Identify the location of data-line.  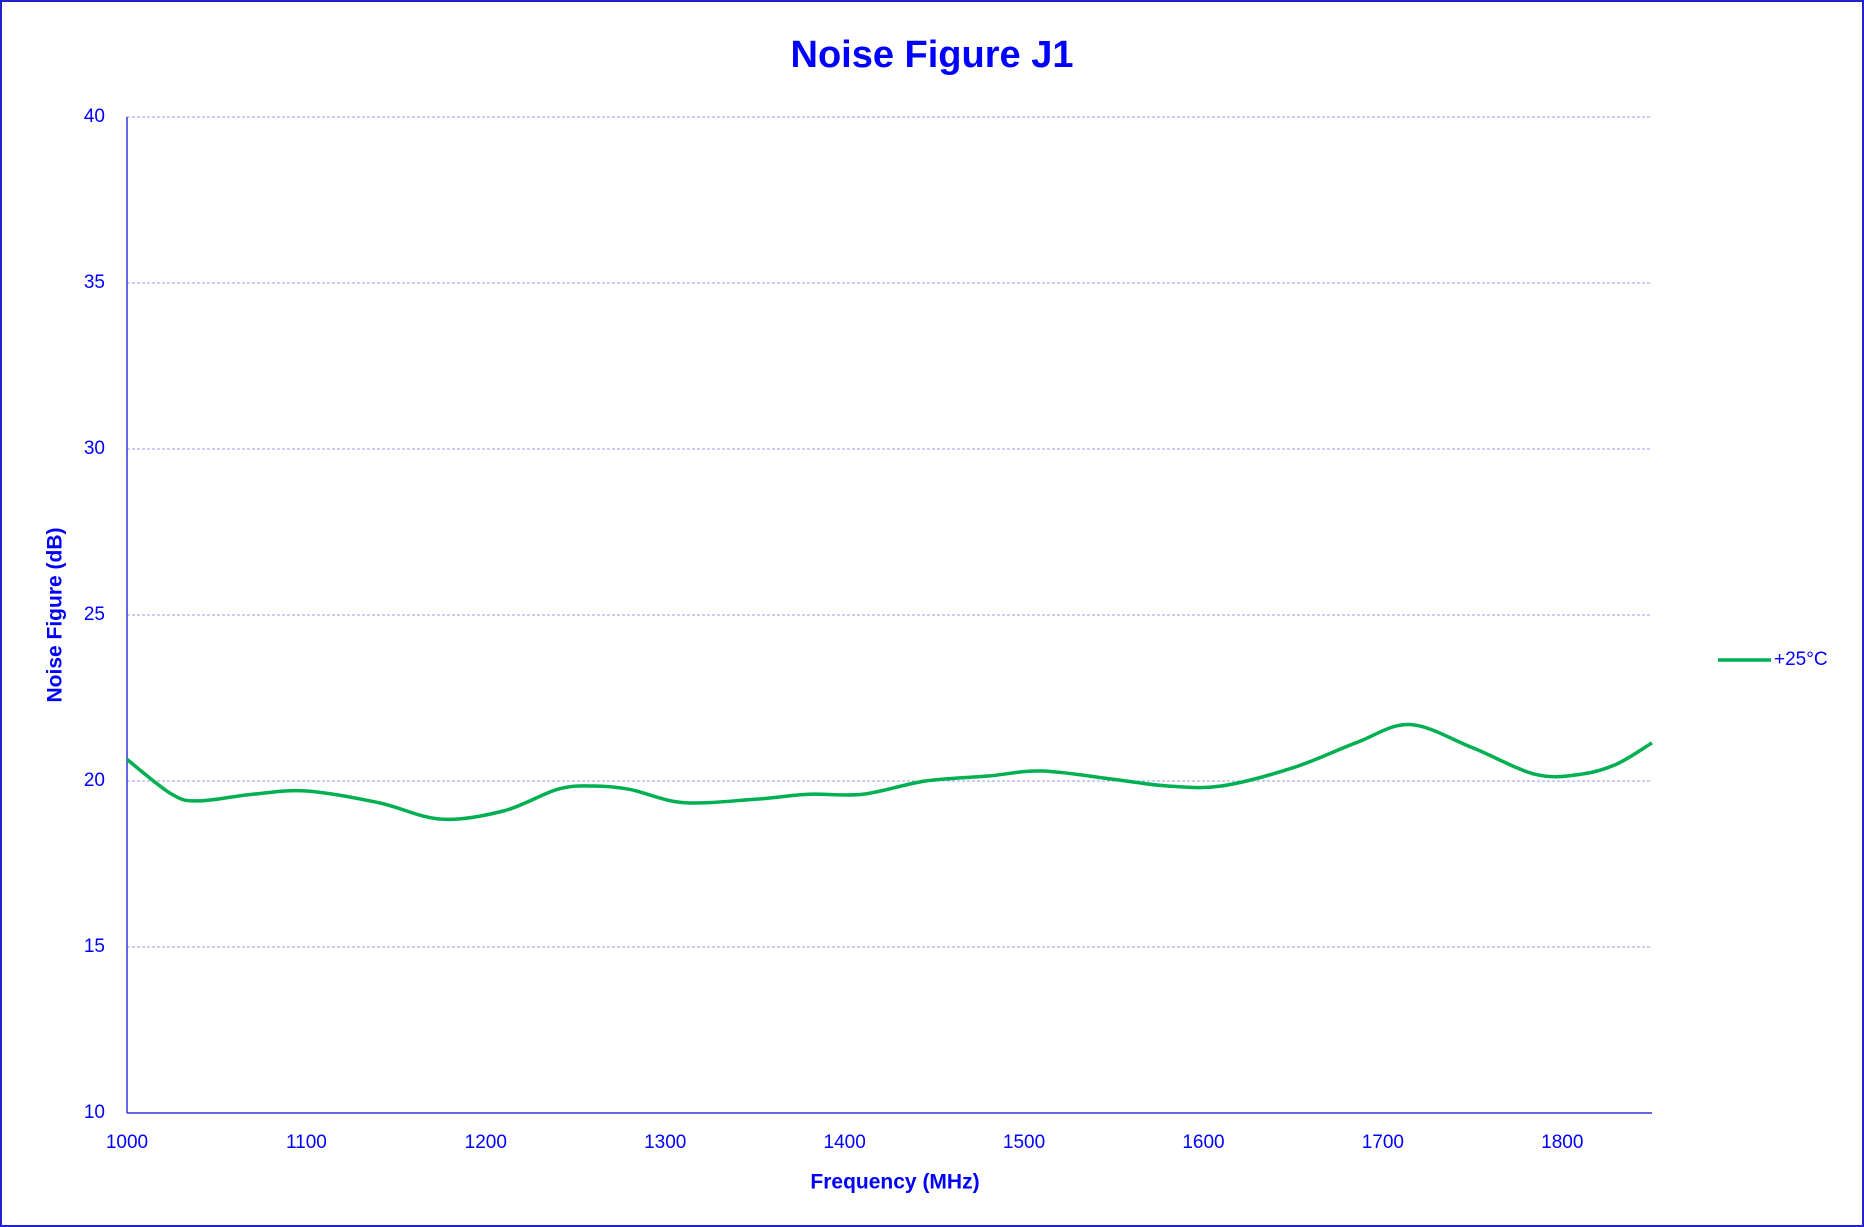
(889, 772).